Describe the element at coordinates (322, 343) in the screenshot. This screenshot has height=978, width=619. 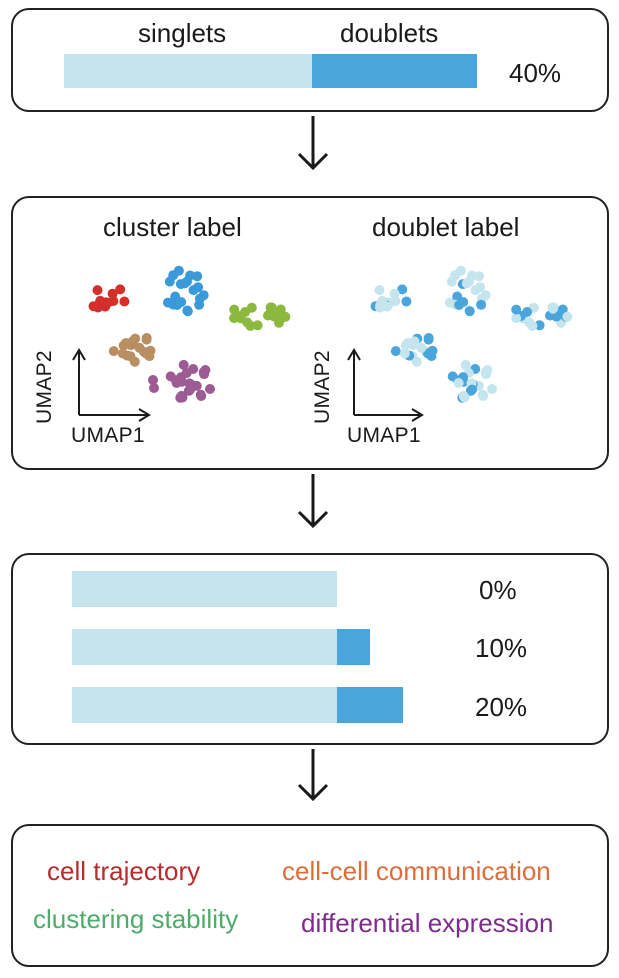
I see `umap-scatter-area` at that location.